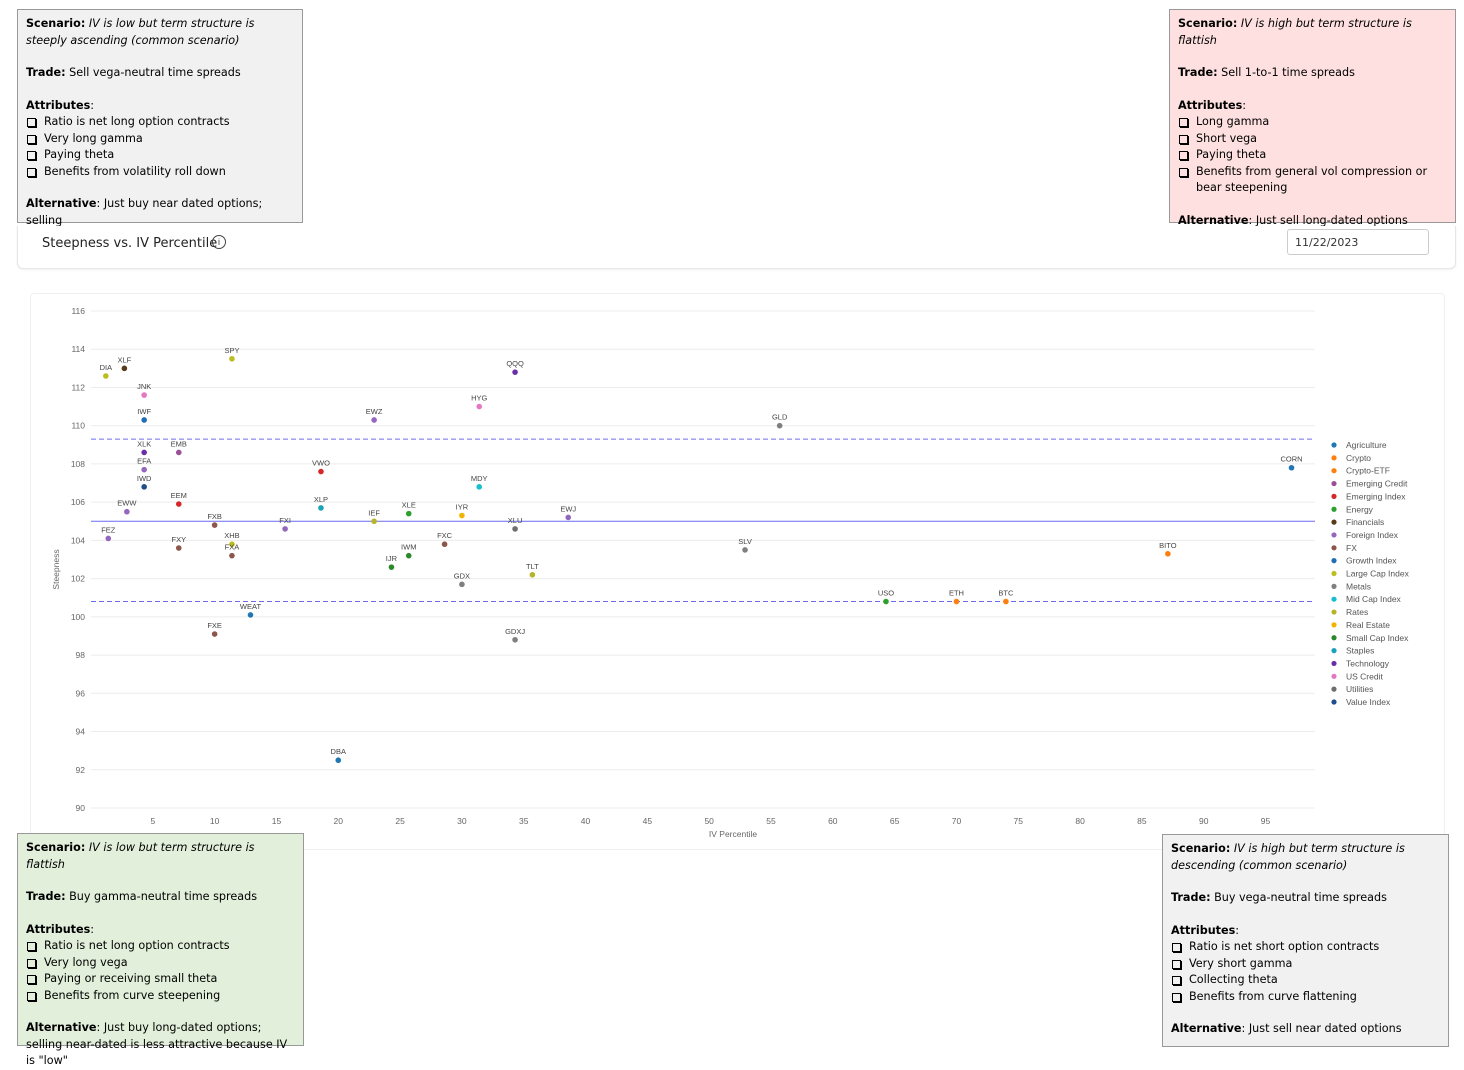 The height and width of the screenshot is (1070, 1464). Describe the element at coordinates (374, 512) in the screenshot. I see `data-point-label: IEF` at that location.